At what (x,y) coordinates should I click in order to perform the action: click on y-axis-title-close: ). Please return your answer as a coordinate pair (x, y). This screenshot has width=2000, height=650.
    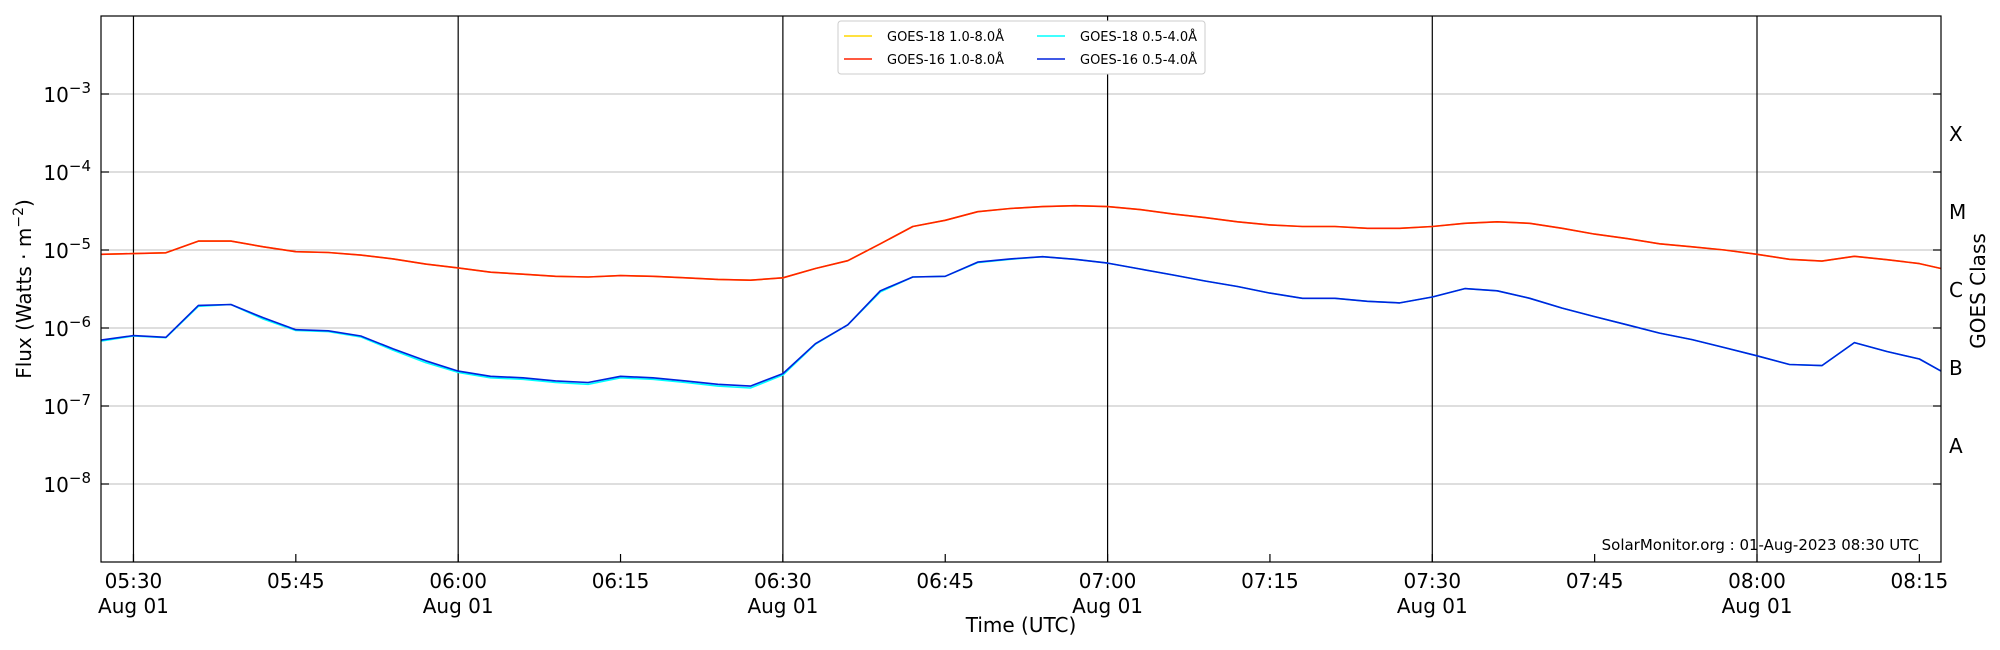
    Looking at the image, I should click on (24, 203).